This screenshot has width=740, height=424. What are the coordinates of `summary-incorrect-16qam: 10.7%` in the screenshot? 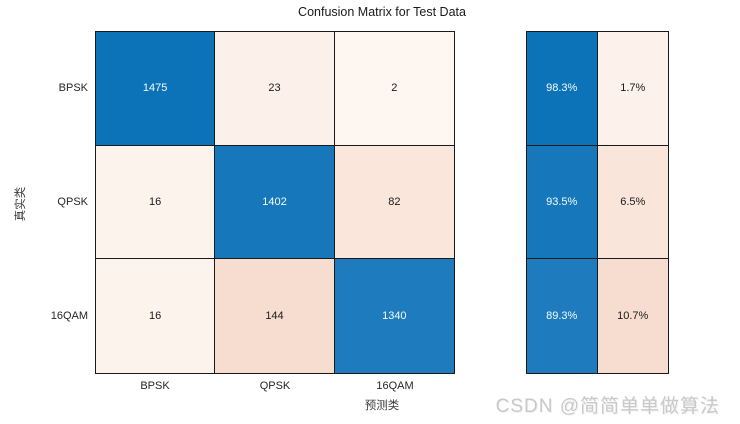 It's located at (632, 316).